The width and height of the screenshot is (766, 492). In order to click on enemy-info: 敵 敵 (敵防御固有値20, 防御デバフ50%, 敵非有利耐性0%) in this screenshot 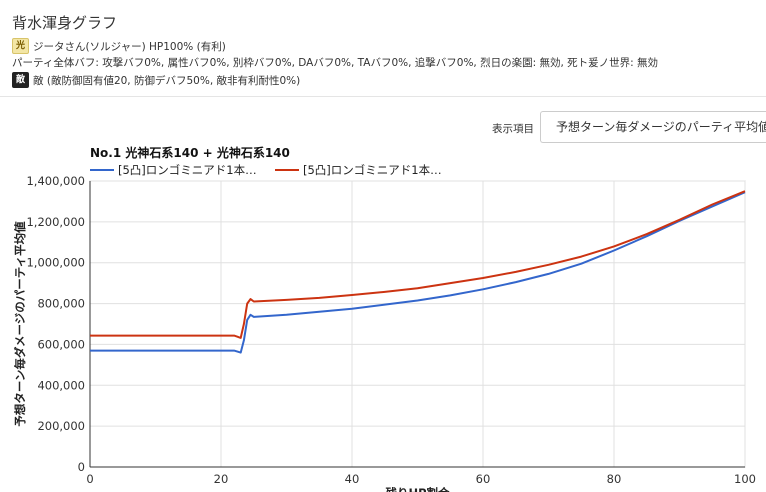, I will do `click(156, 80)`.